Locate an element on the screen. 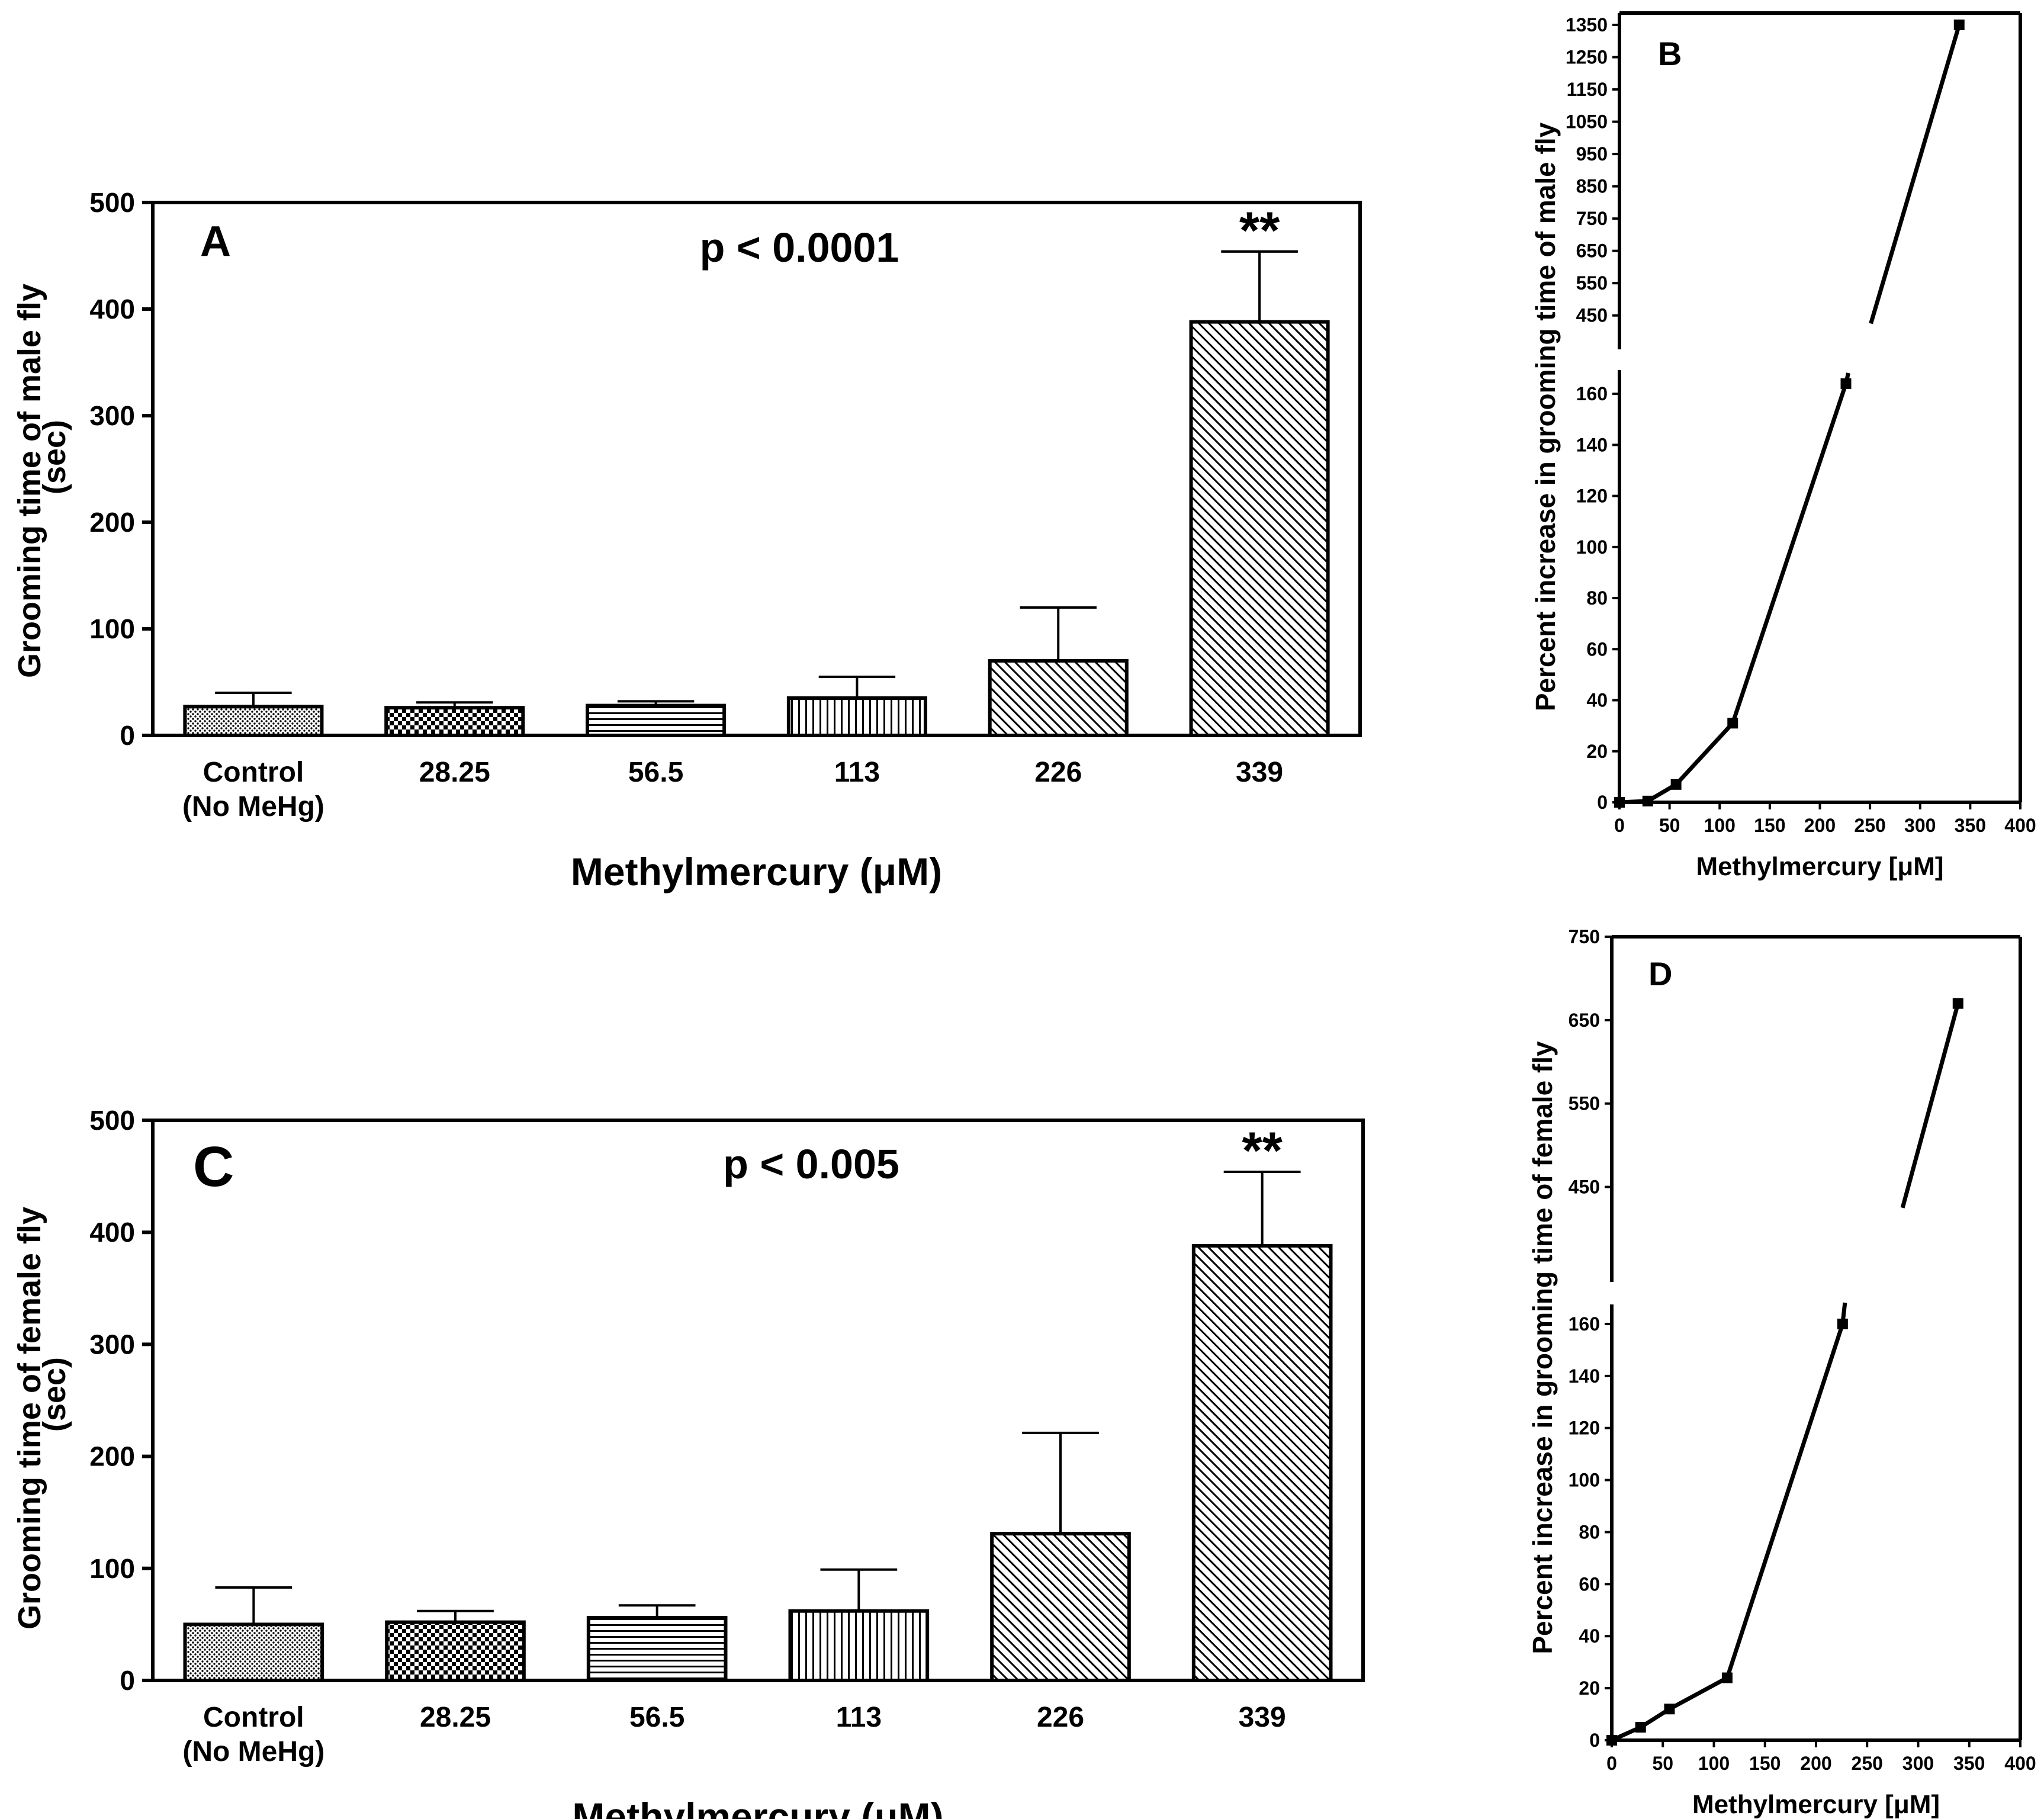  series-line-lower is located at coordinates (1735, 588).